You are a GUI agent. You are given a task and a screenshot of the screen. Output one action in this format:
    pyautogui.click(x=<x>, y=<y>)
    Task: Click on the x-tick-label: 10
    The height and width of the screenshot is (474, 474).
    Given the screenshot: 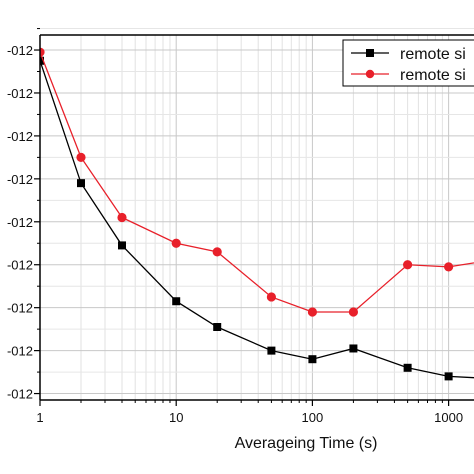 What is the action you would take?
    pyautogui.click(x=176, y=417)
    